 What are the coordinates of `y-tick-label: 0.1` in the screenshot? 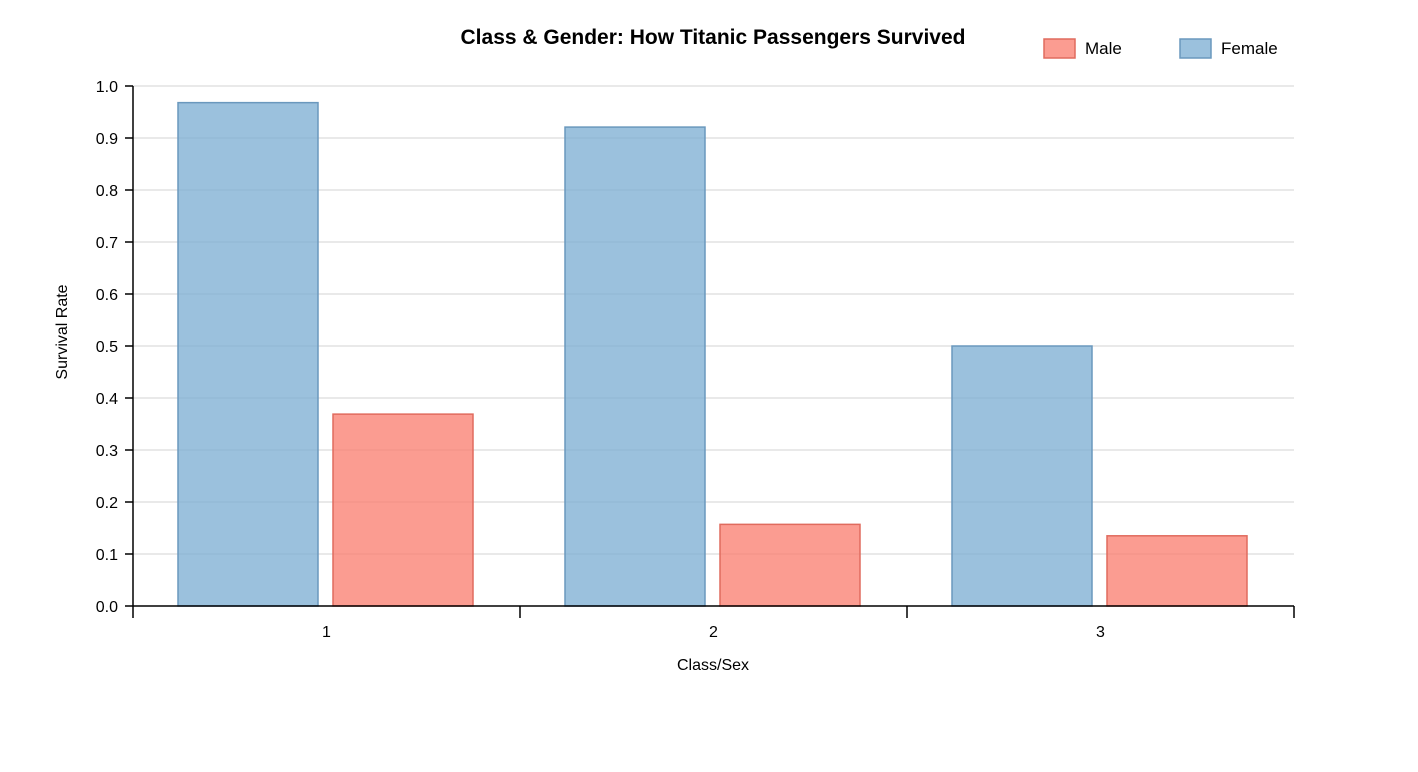 It's located at (107, 555).